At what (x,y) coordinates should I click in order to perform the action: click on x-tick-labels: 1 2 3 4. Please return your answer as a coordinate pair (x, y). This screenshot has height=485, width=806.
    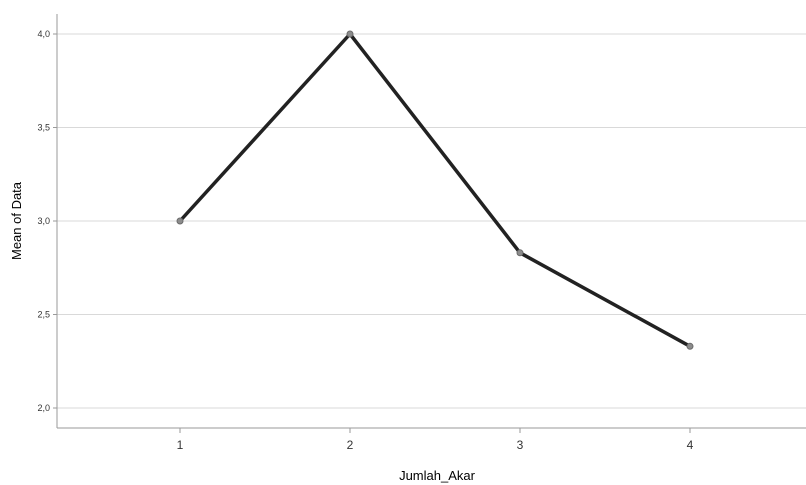
    Looking at the image, I should click on (435, 440).